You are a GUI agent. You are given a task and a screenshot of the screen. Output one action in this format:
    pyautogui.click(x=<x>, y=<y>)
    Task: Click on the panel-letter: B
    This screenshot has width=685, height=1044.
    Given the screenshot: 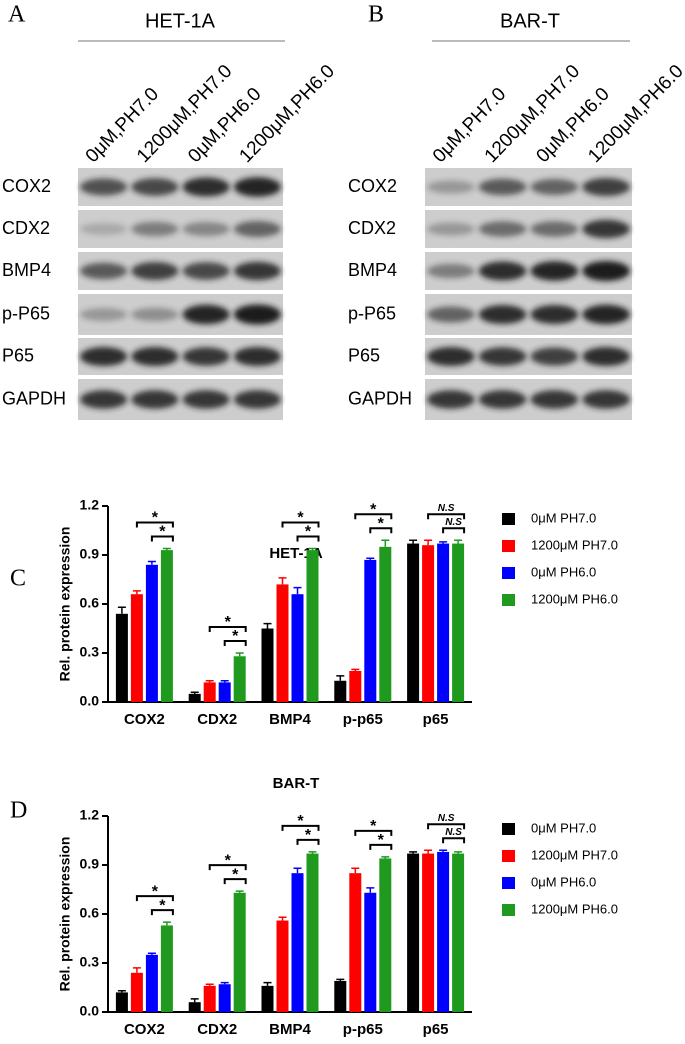 What is the action you would take?
    pyautogui.click(x=376, y=15)
    